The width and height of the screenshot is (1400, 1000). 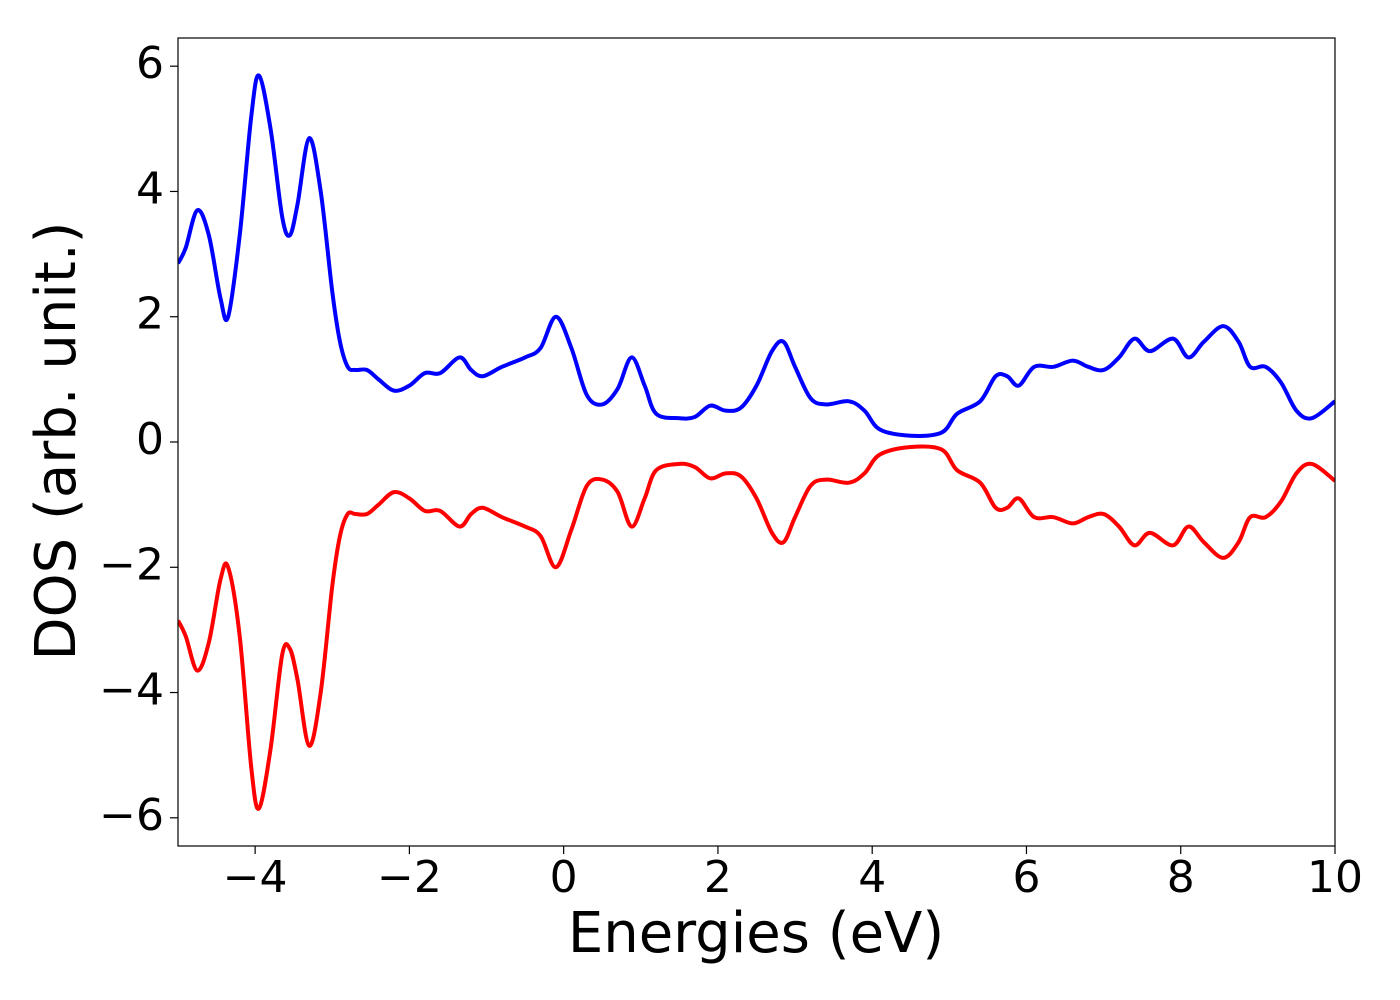 I want to click on y-axis-label: DOS (arb. unit.), so click(x=56, y=440).